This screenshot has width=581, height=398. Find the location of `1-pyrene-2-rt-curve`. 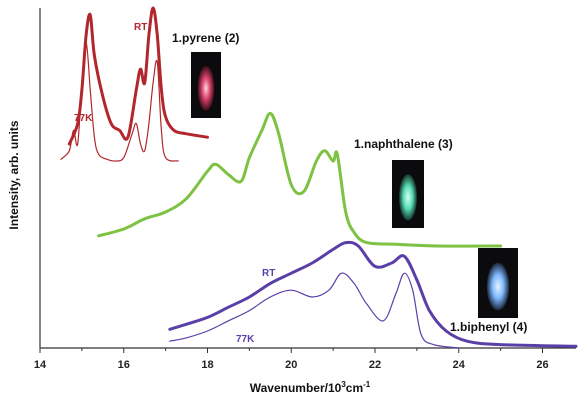

1-pyrene-2-rt-curve is located at coordinates (138, 76).